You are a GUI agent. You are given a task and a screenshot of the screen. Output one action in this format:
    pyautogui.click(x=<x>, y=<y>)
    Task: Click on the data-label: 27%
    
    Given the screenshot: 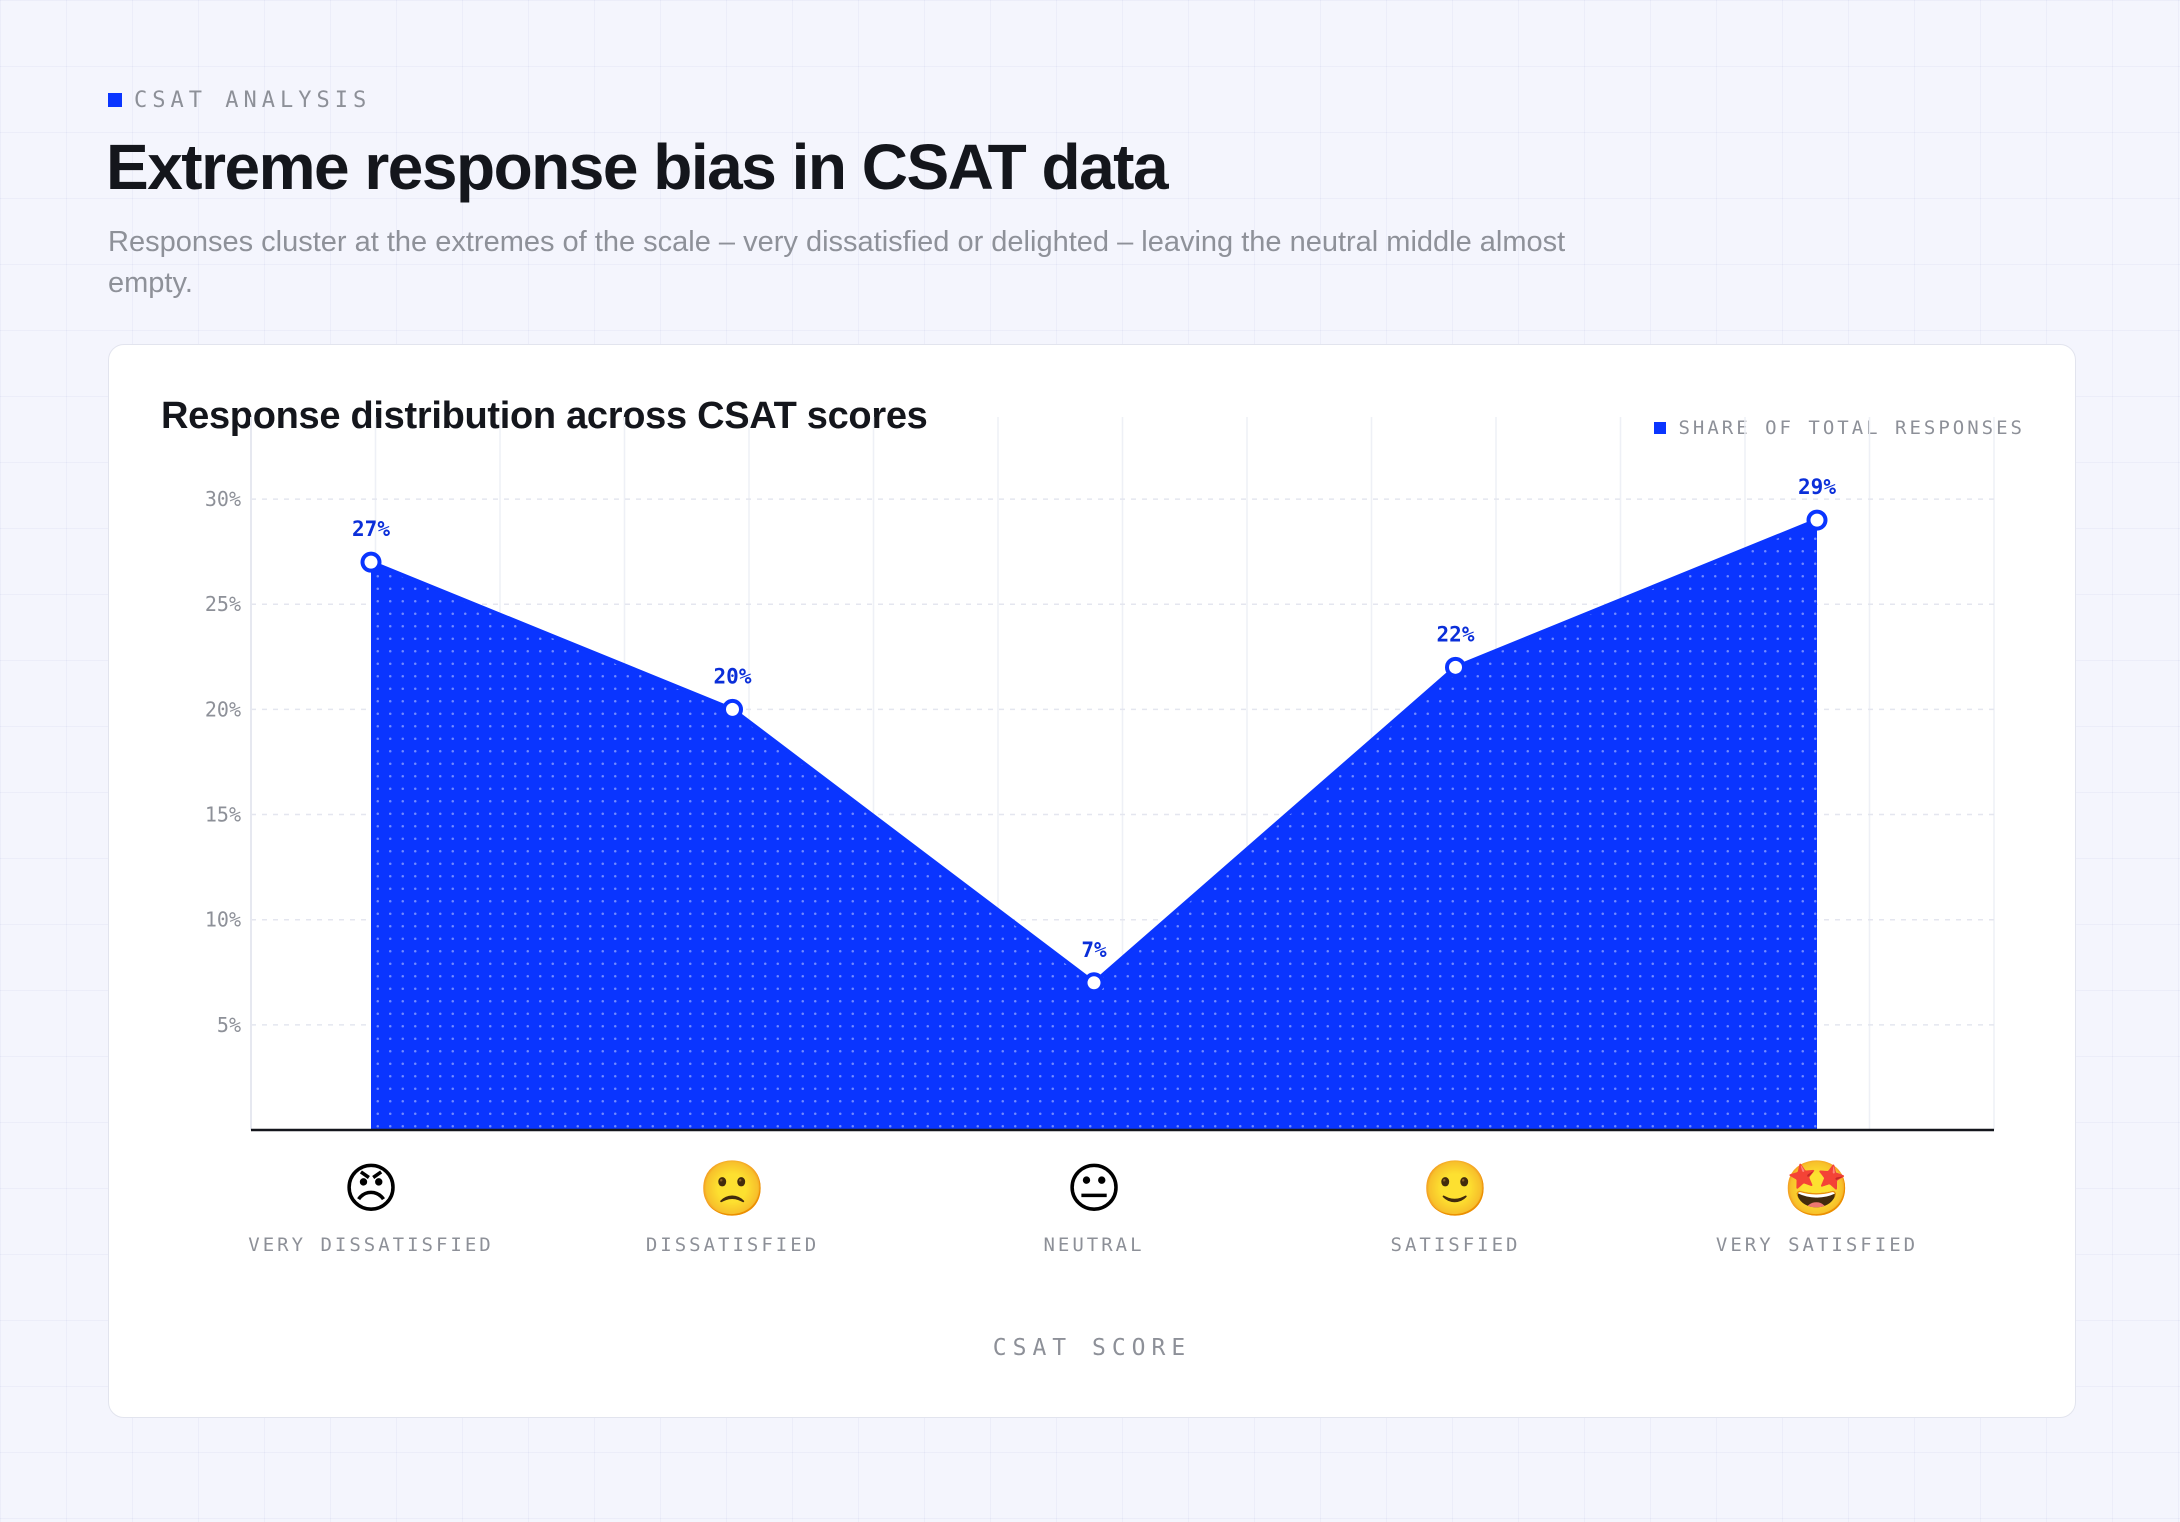 What is the action you would take?
    pyautogui.click(x=371, y=529)
    